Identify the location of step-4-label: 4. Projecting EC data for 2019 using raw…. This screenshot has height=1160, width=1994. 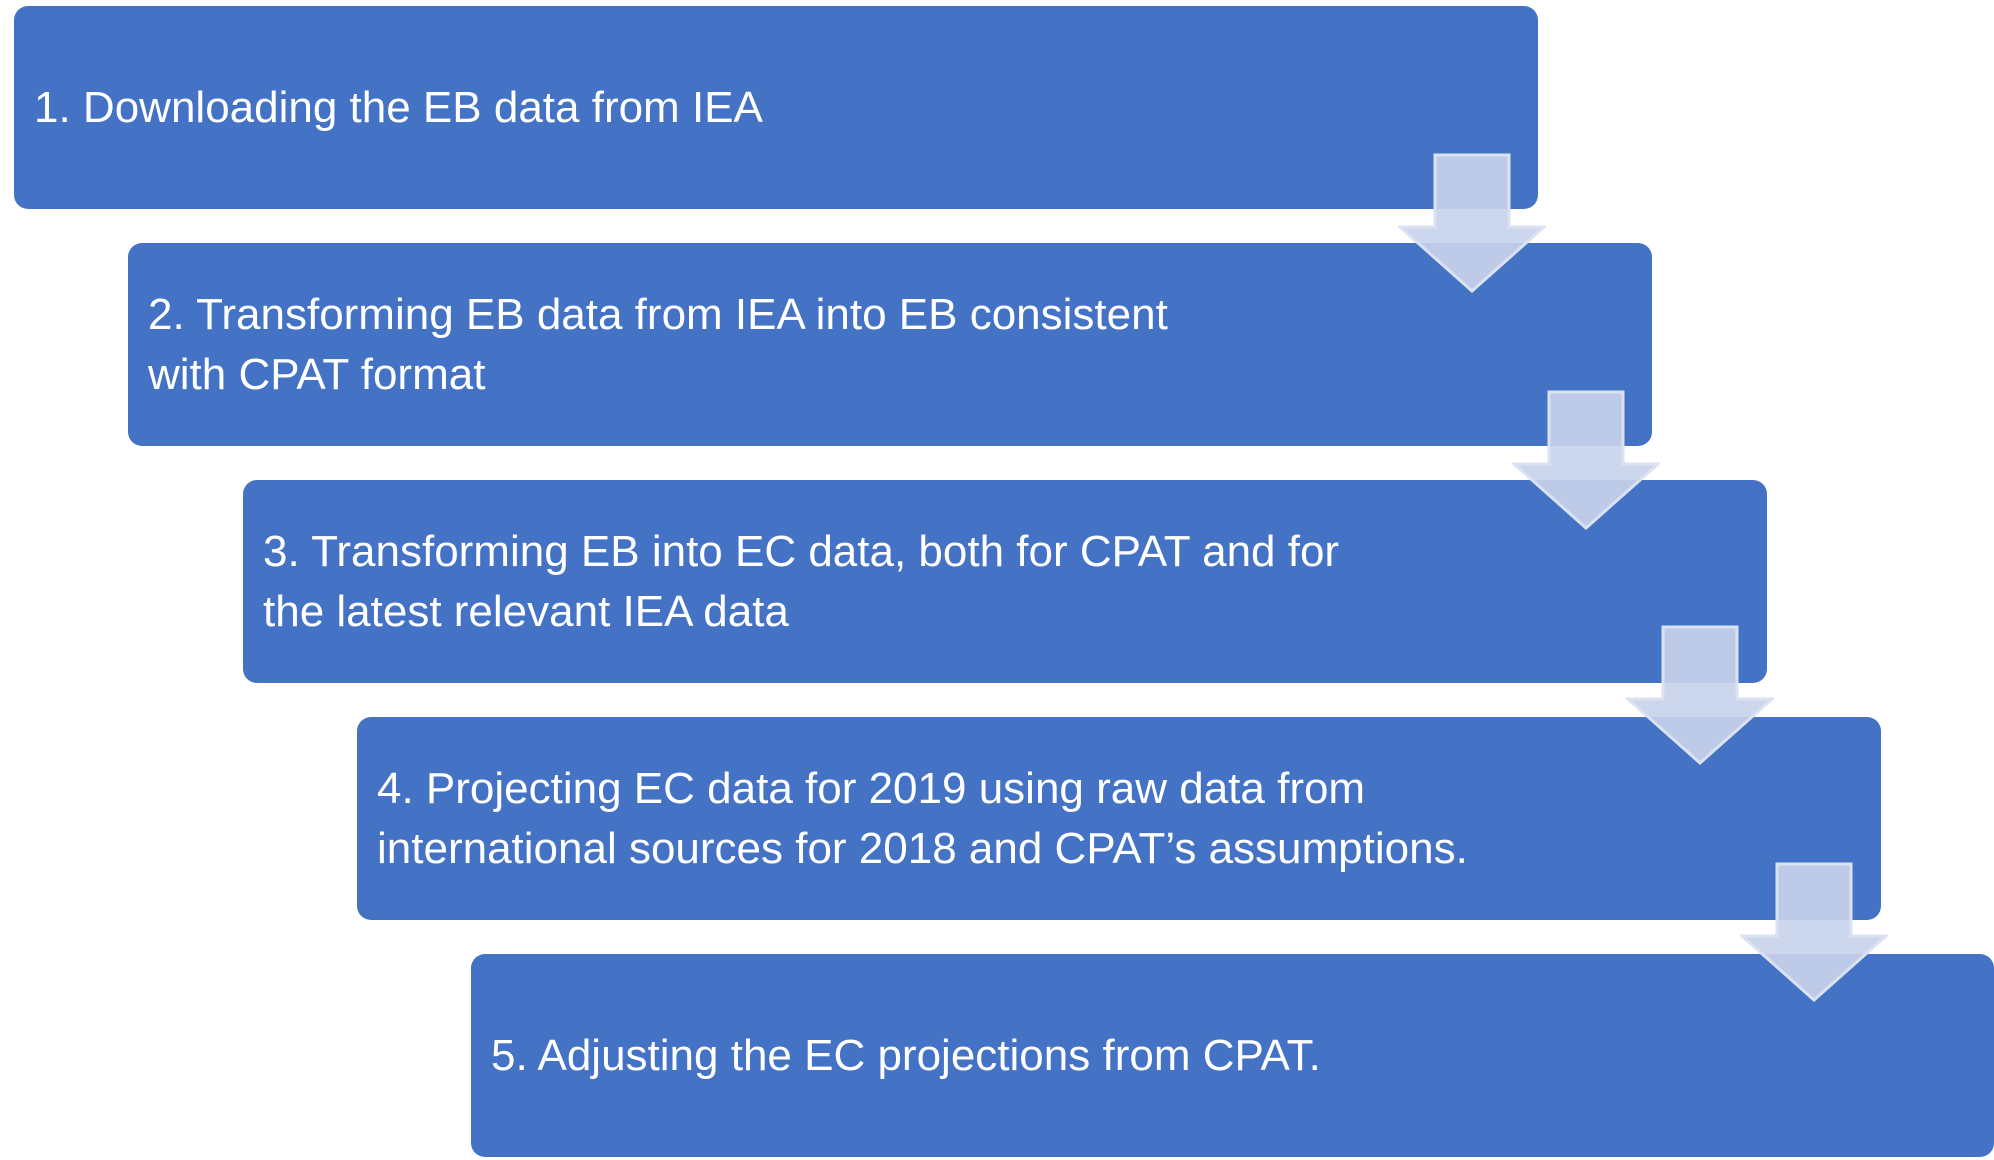
(922, 818).